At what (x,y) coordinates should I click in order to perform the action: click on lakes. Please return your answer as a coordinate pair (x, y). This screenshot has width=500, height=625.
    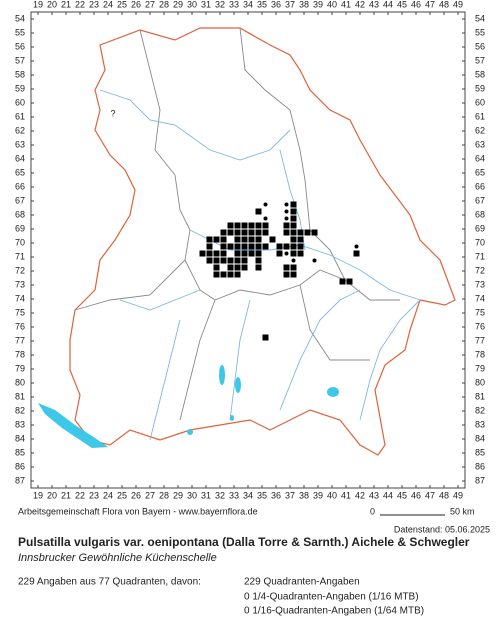
    Looking at the image, I should click on (188, 406).